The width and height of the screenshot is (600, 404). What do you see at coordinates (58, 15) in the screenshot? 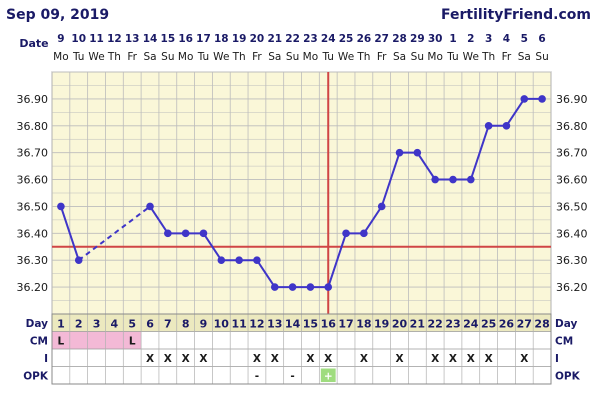
I see `chart-date-header: Sep 09, 2019` at bounding box center [58, 15].